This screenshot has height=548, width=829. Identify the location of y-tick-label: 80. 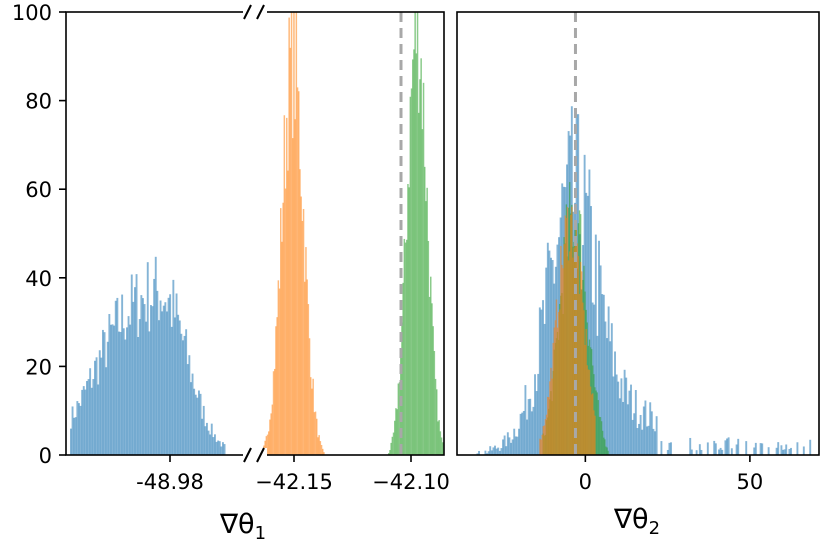
(38, 102).